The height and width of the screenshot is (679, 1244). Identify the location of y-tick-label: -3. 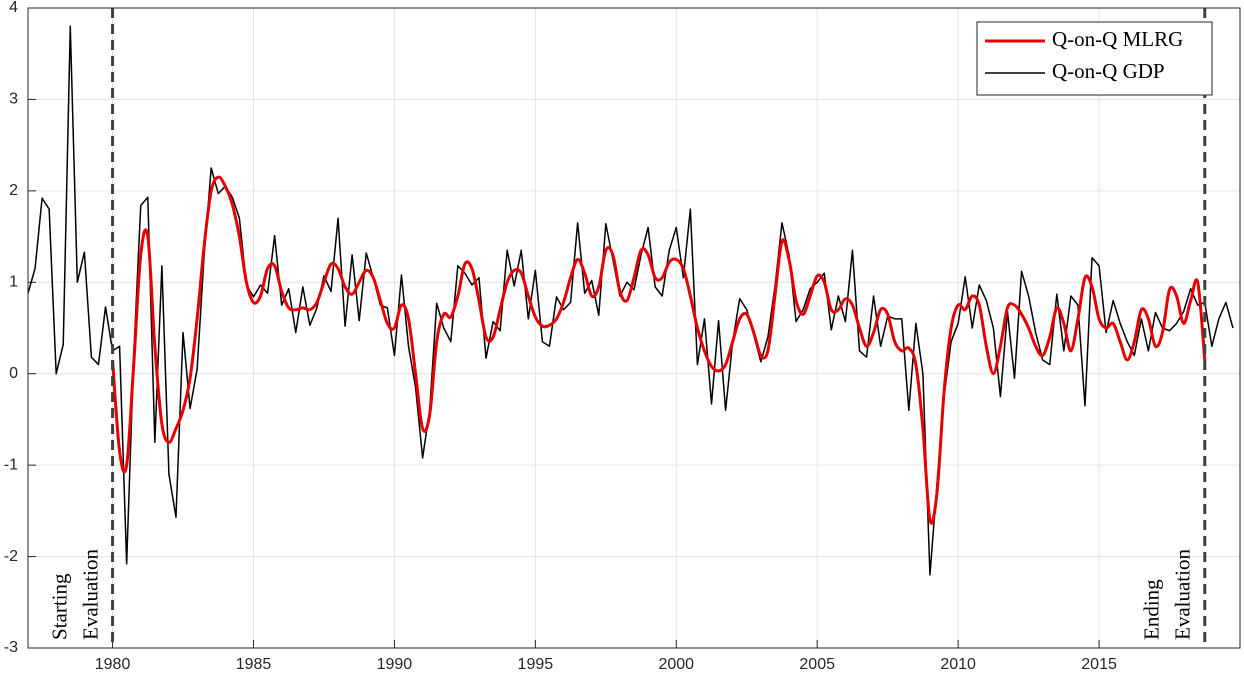
(11, 647).